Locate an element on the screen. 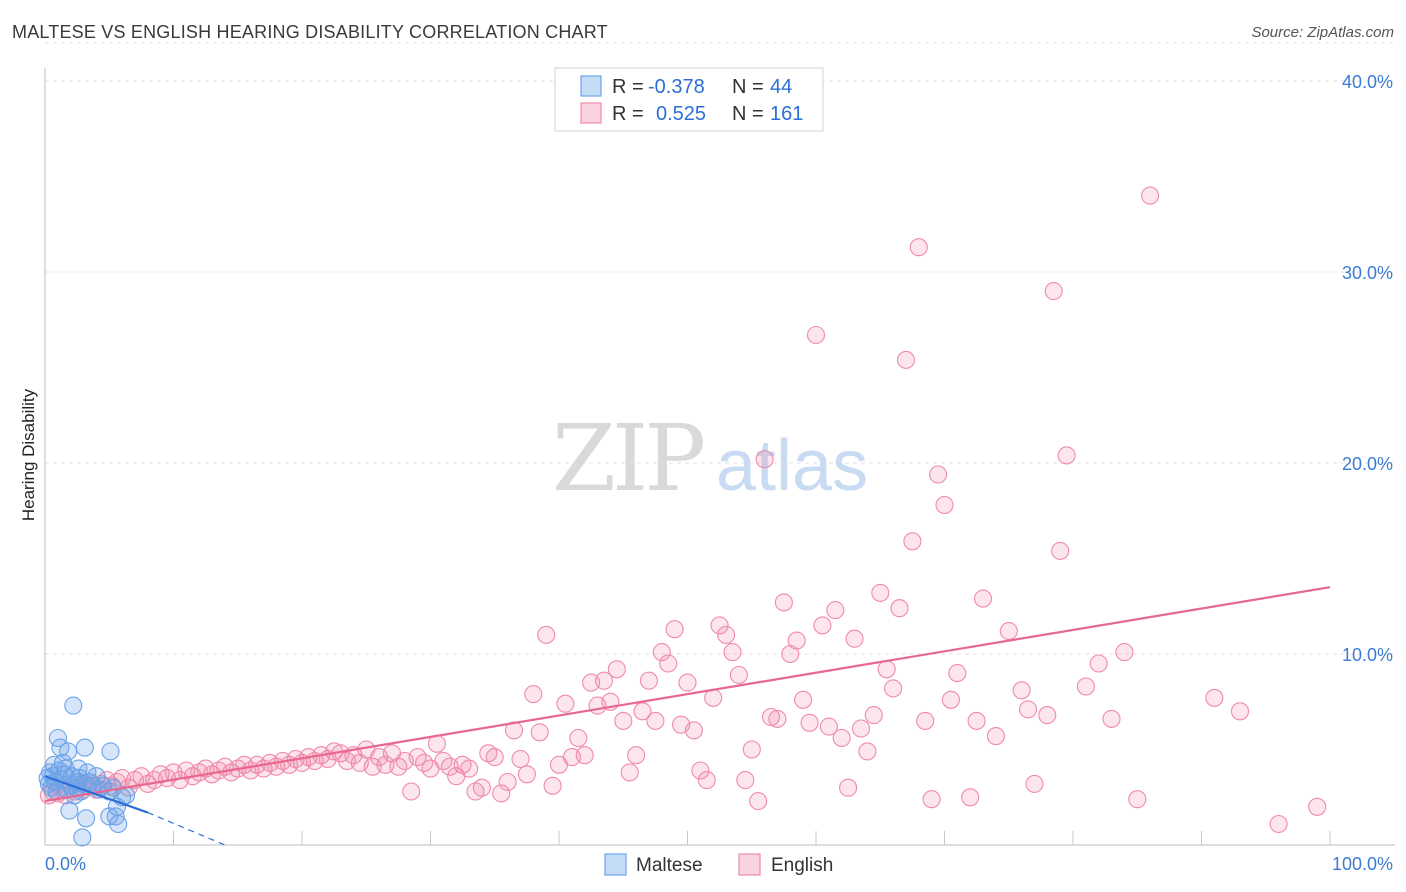  english-r-label: R = is located at coordinates (628, 114).